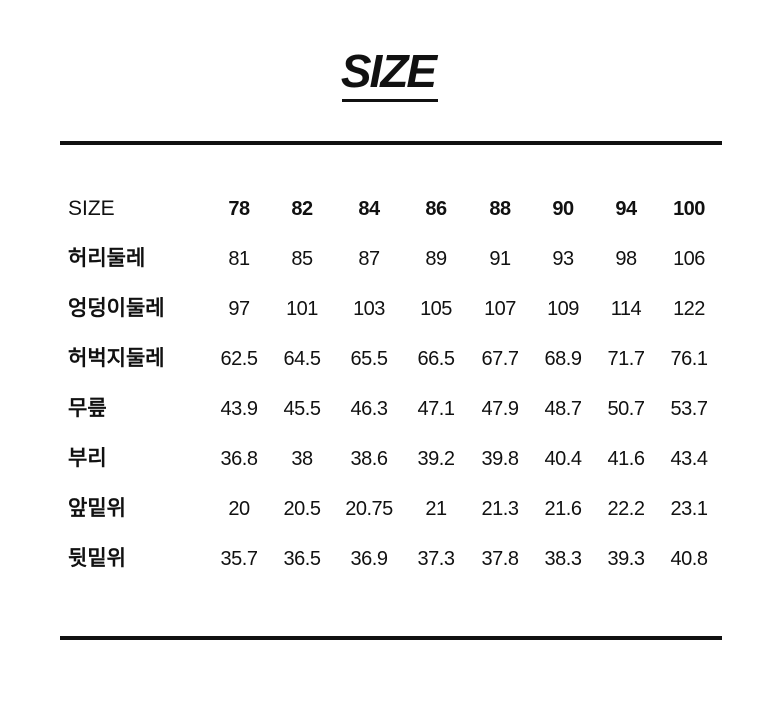 The width and height of the screenshot is (776, 724). What do you see at coordinates (500, 309) in the screenshot?
I see `table-cell: 107` at bounding box center [500, 309].